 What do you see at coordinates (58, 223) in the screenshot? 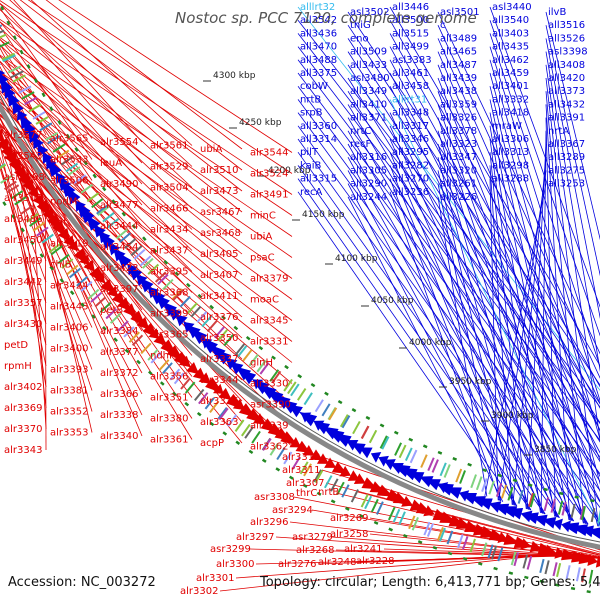
I see `gene-label: fmt` at bounding box center [58, 223].